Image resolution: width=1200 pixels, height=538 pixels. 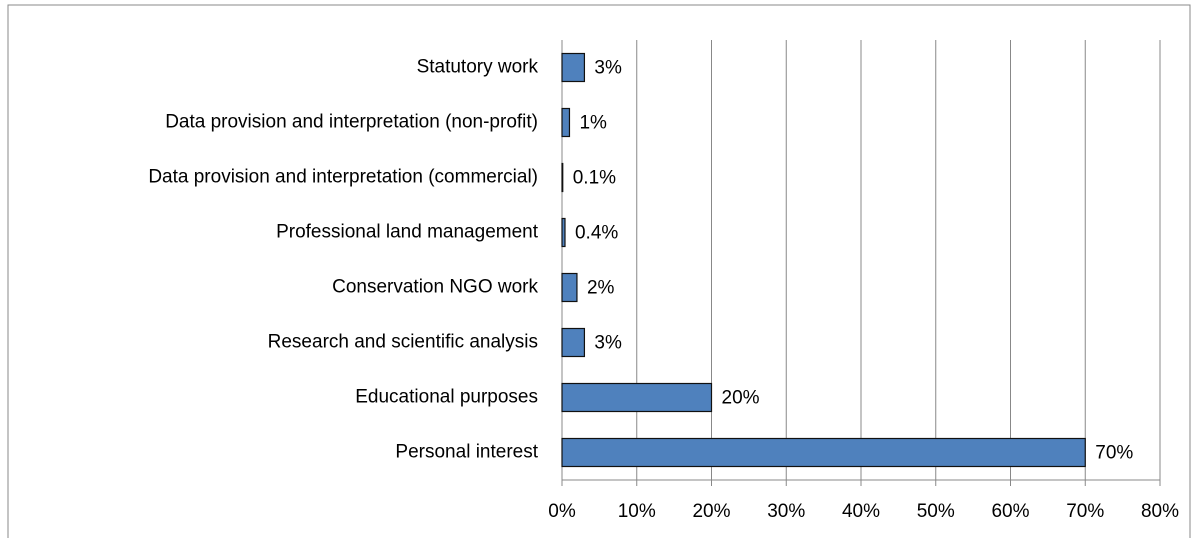 I want to click on y-tick-label: Professional land management, so click(x=407, y=232).